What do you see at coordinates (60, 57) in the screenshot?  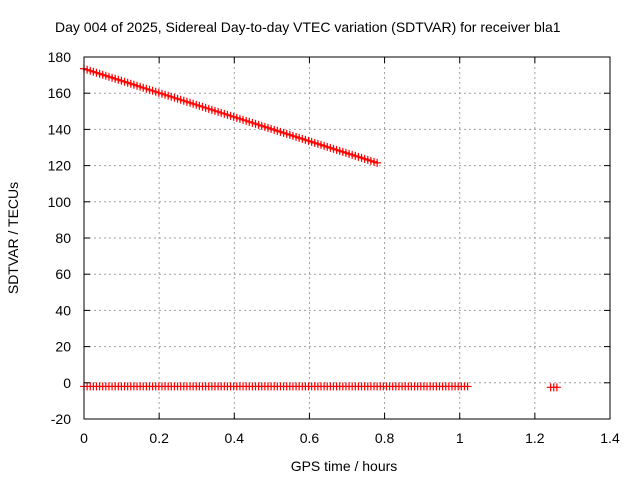 I see `y-tick-label: 180` at bounding box center [60, 57].